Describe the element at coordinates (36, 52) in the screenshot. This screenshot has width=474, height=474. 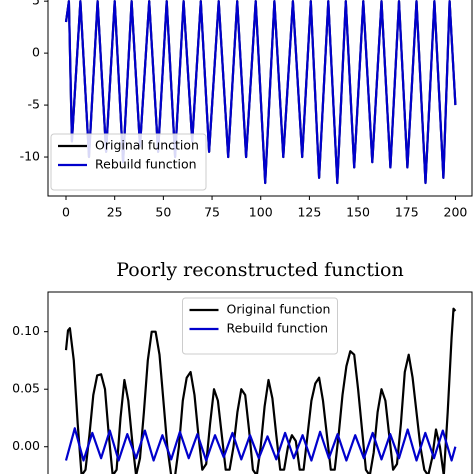
I see `y-tick-label: 0` at that location.